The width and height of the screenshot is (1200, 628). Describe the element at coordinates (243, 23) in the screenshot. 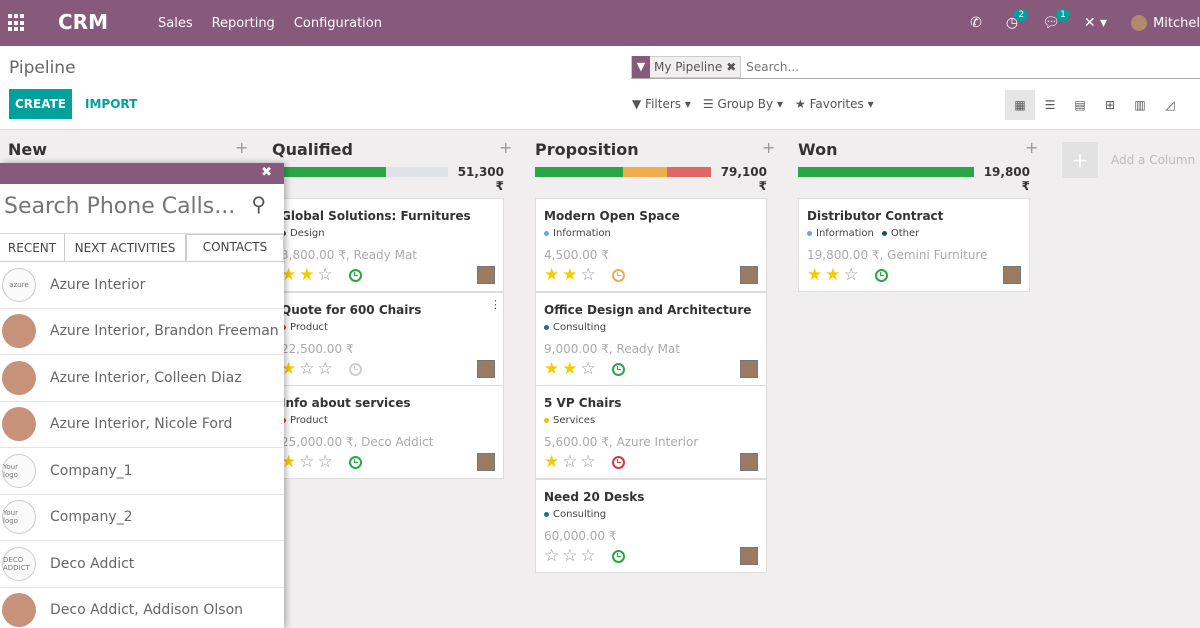

I see `menu-reporting: Reporting` at that location.